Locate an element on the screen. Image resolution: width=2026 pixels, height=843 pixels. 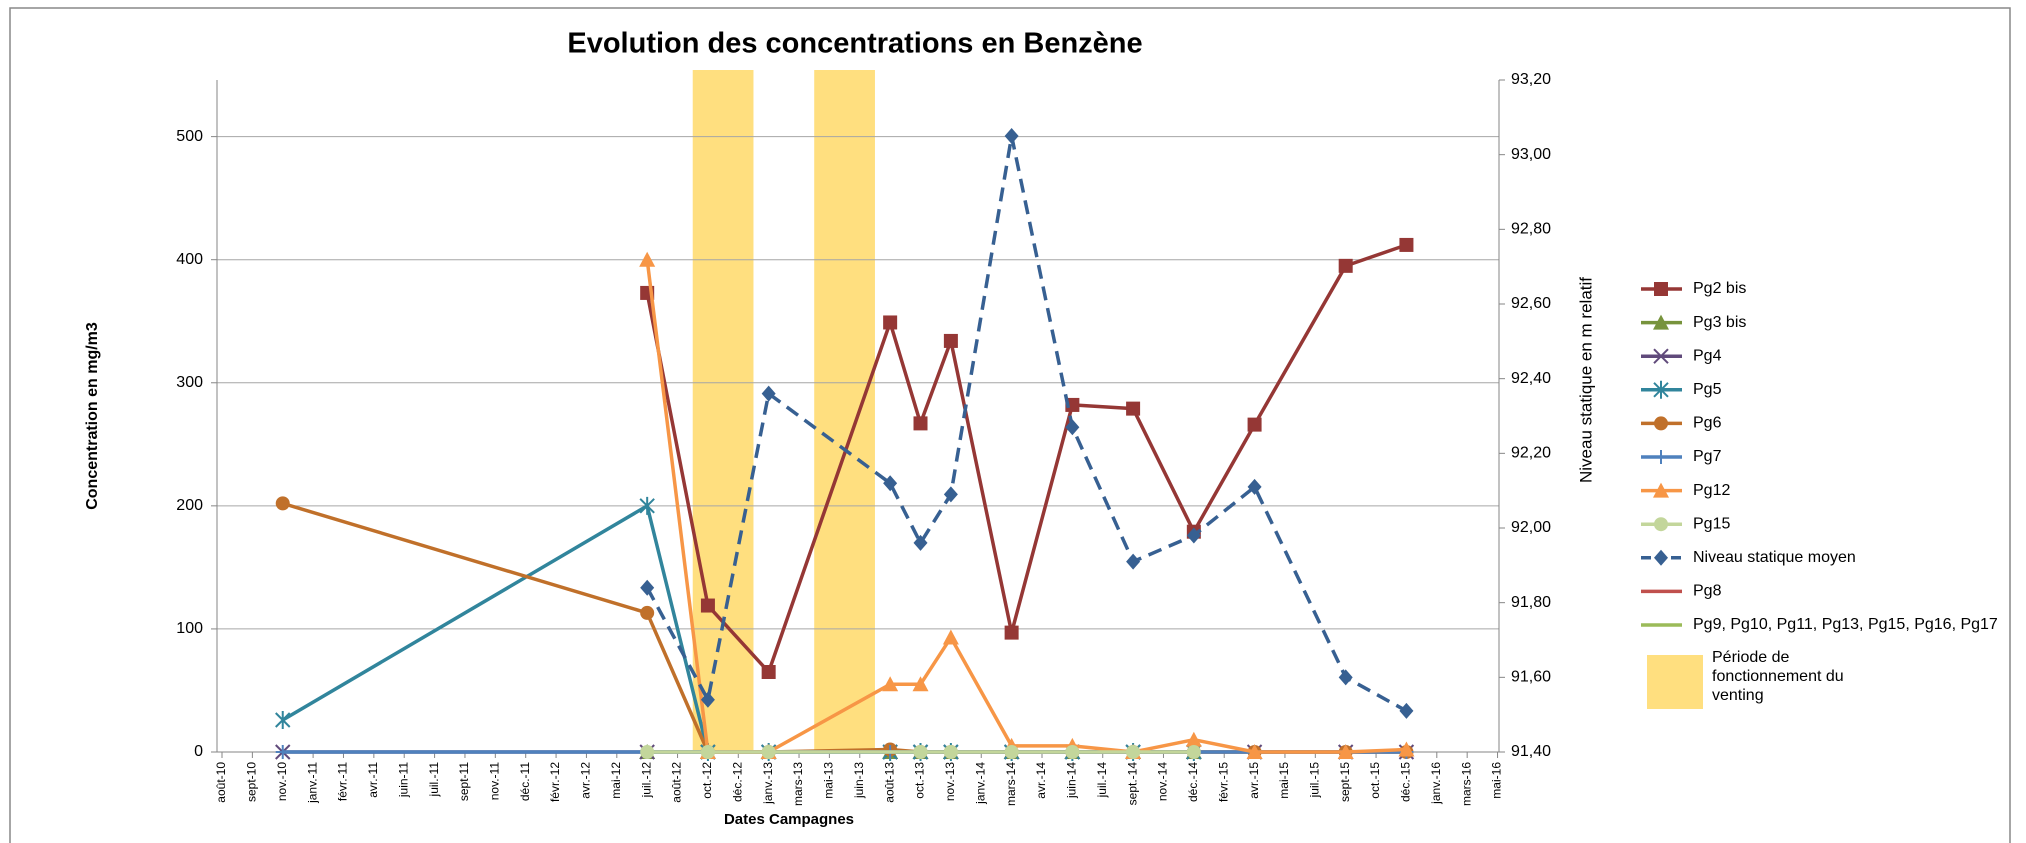
y2-tick-label: 93,20 is located at coordinates (1531, 79).